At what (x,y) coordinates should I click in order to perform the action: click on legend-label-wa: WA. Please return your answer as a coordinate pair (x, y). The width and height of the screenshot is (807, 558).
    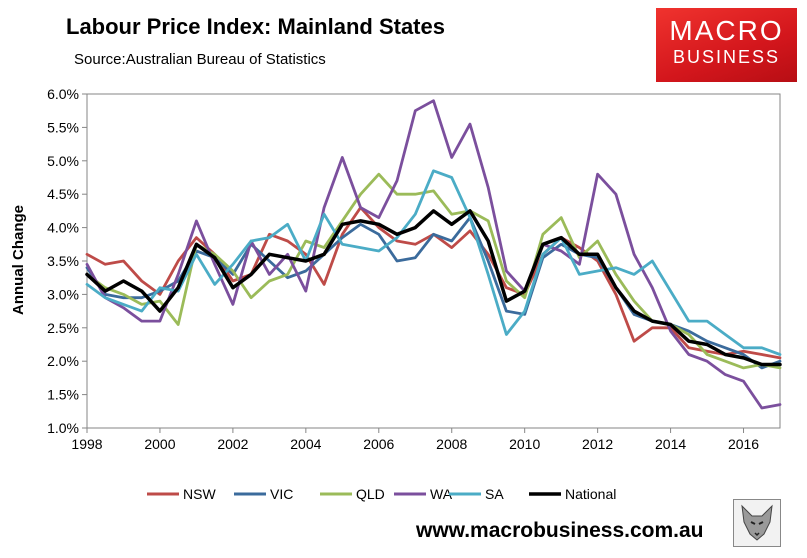
    Looking at the image, I should click on (441, 494).